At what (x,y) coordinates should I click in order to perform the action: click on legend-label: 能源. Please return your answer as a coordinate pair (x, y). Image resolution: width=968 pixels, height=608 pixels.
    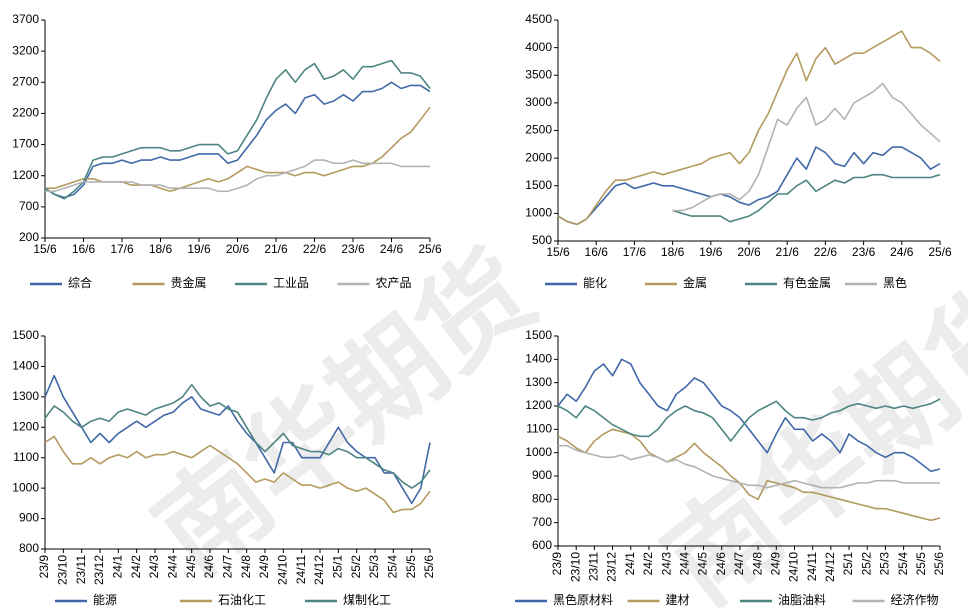
    Looking at the image, I should click on (105, 600).